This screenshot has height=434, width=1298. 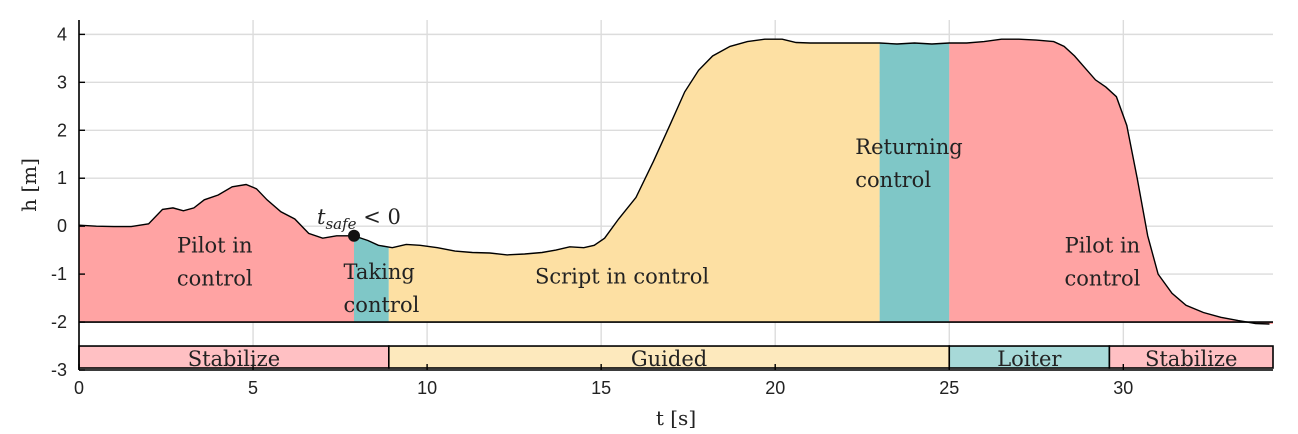 I want to click on flight-mode-band, so click(x=676, y=357).